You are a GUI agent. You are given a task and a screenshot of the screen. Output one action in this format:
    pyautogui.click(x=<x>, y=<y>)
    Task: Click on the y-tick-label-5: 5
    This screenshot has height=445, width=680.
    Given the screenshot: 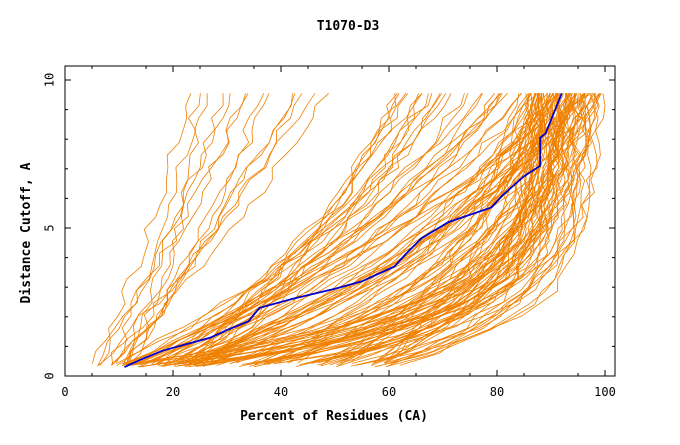 What is the action you would take?
    pyautogui.click(x=50, y=227)
    